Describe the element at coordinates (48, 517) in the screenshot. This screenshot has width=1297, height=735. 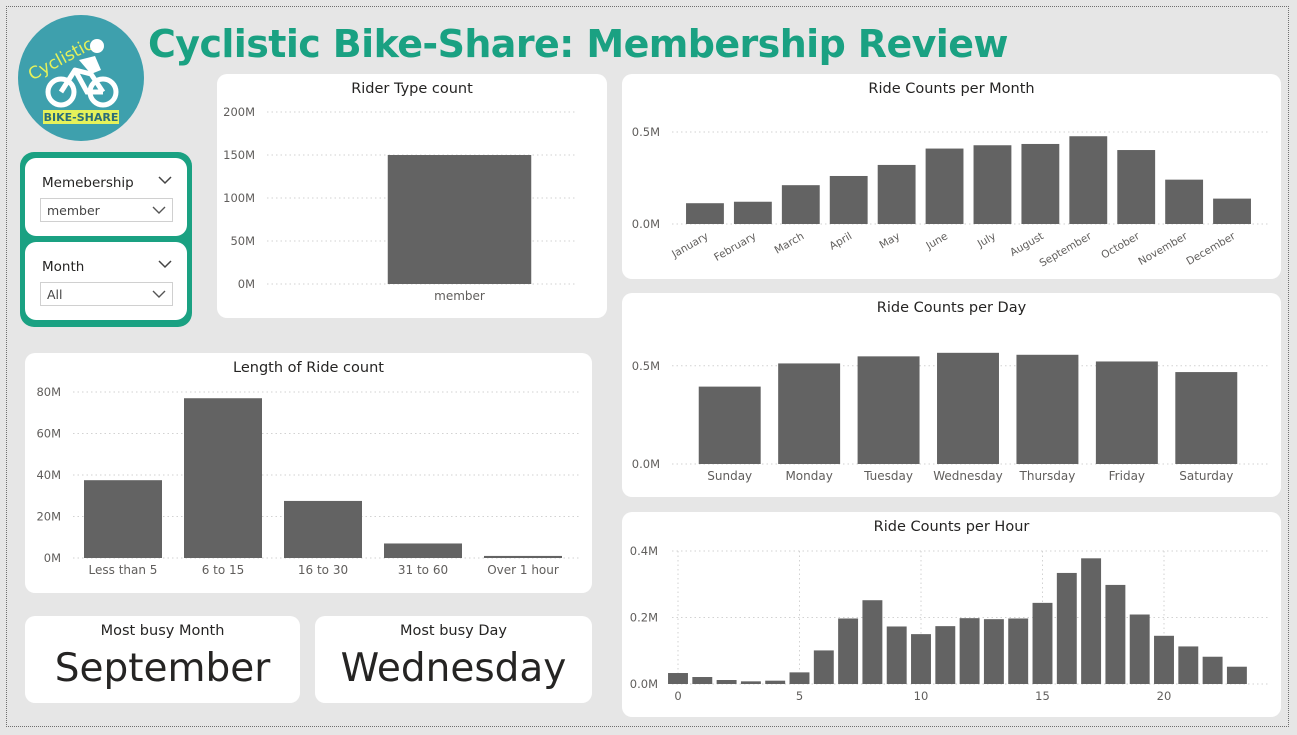
I see `y-tick-label: 20M` at that location.